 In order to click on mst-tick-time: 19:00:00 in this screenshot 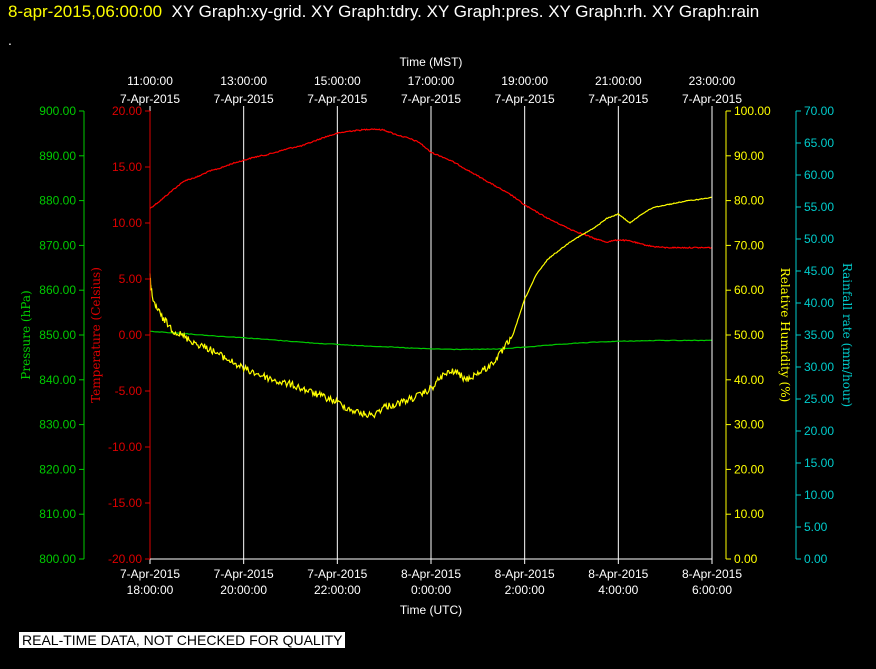, I will do `click(524, 81)`.